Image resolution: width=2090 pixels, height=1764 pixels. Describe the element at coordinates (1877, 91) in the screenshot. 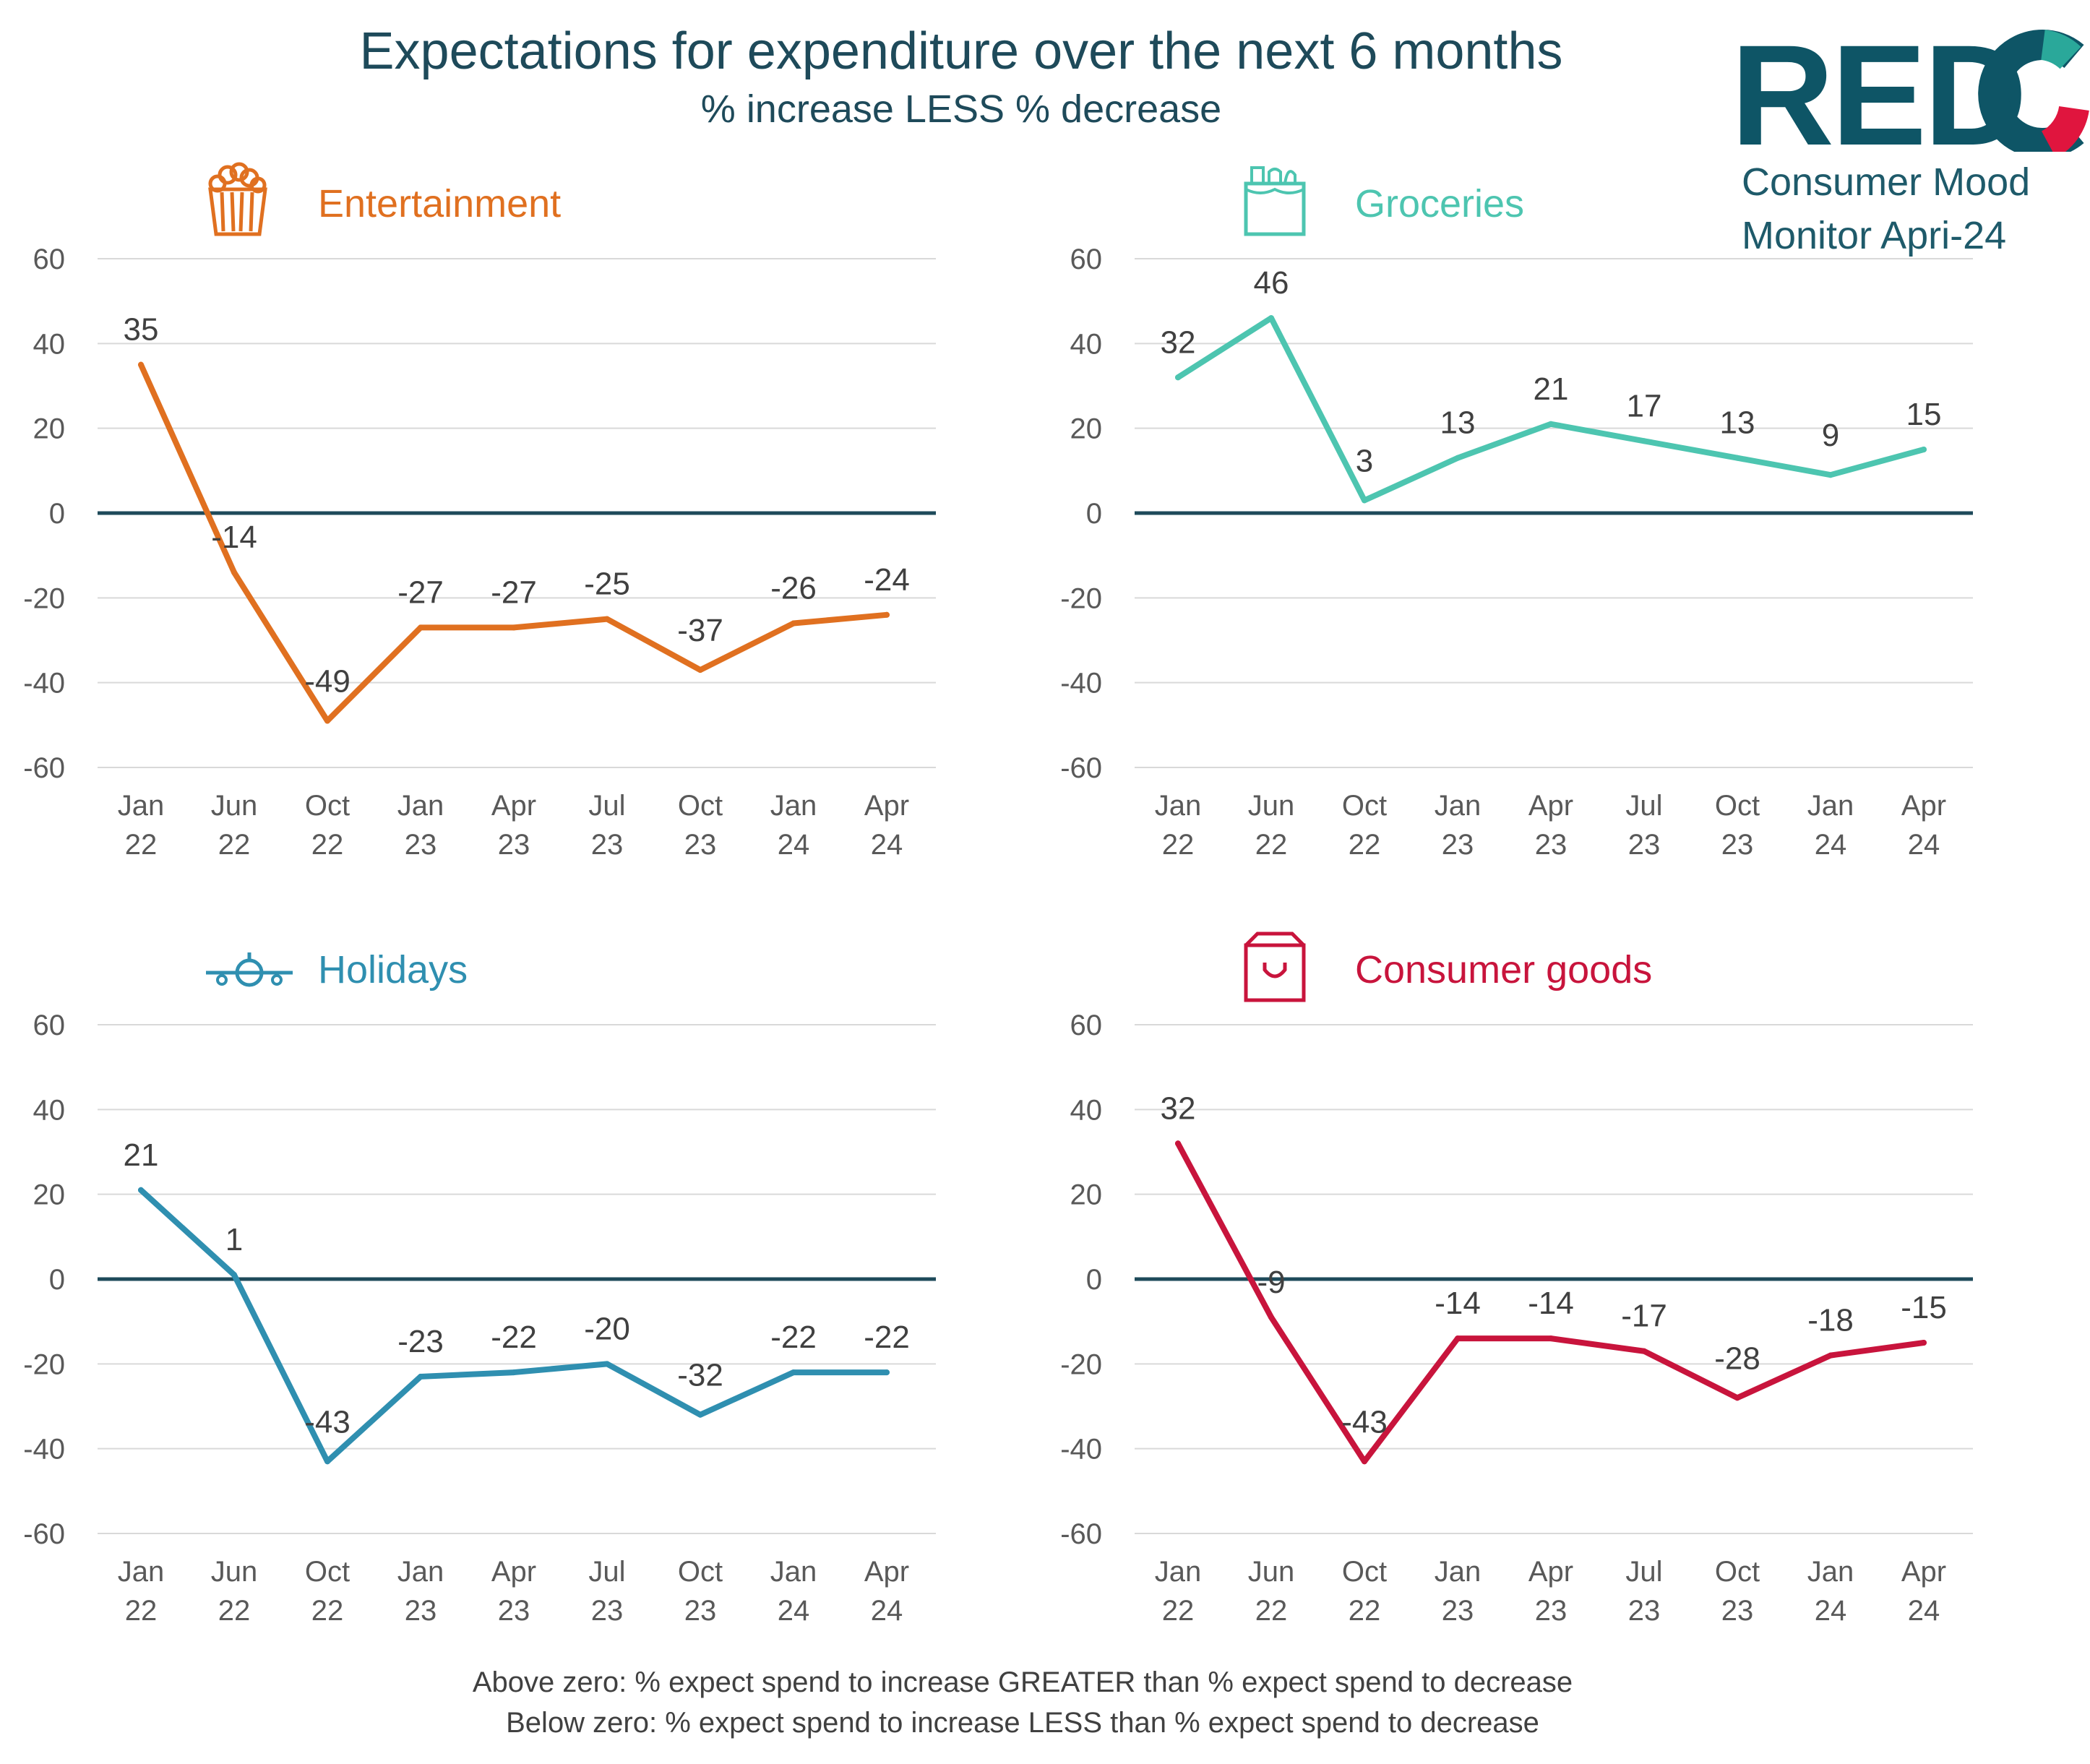

I see `logo-text: RED` at that location.